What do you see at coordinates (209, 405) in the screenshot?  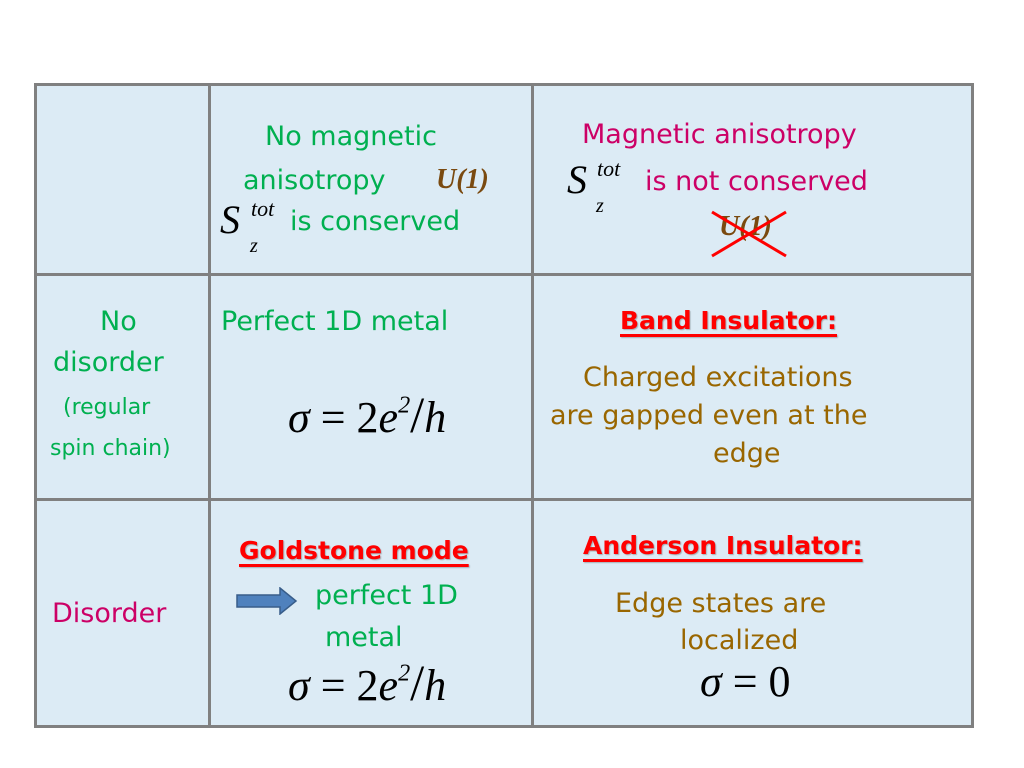 I see `border-col1` at bounding box center [209, 405].